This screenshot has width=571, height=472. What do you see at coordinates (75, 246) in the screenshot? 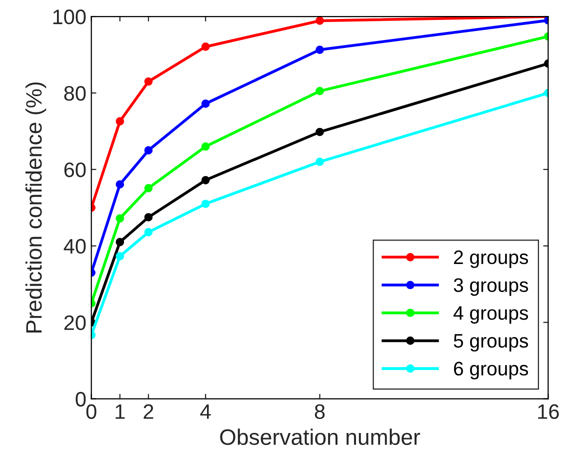
I see `y-tick-label: 40` at bounding box center [75, 246].